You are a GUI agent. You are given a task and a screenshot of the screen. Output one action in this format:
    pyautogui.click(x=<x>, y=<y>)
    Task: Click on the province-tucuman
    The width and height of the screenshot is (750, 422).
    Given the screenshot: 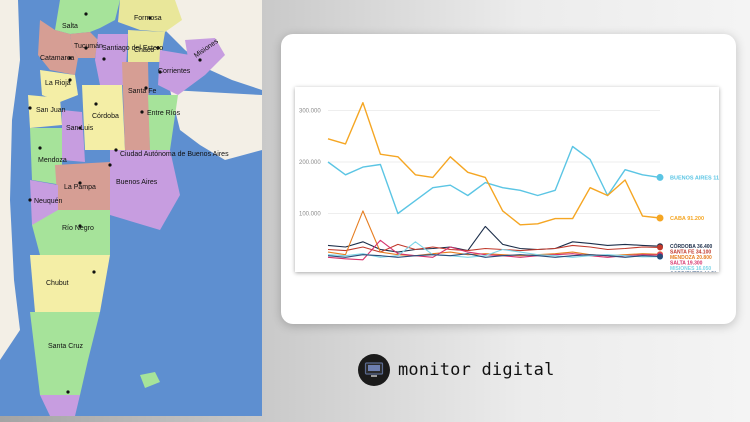 What is the action you would take?
    pyautogui.click(x=84, y=45)
    